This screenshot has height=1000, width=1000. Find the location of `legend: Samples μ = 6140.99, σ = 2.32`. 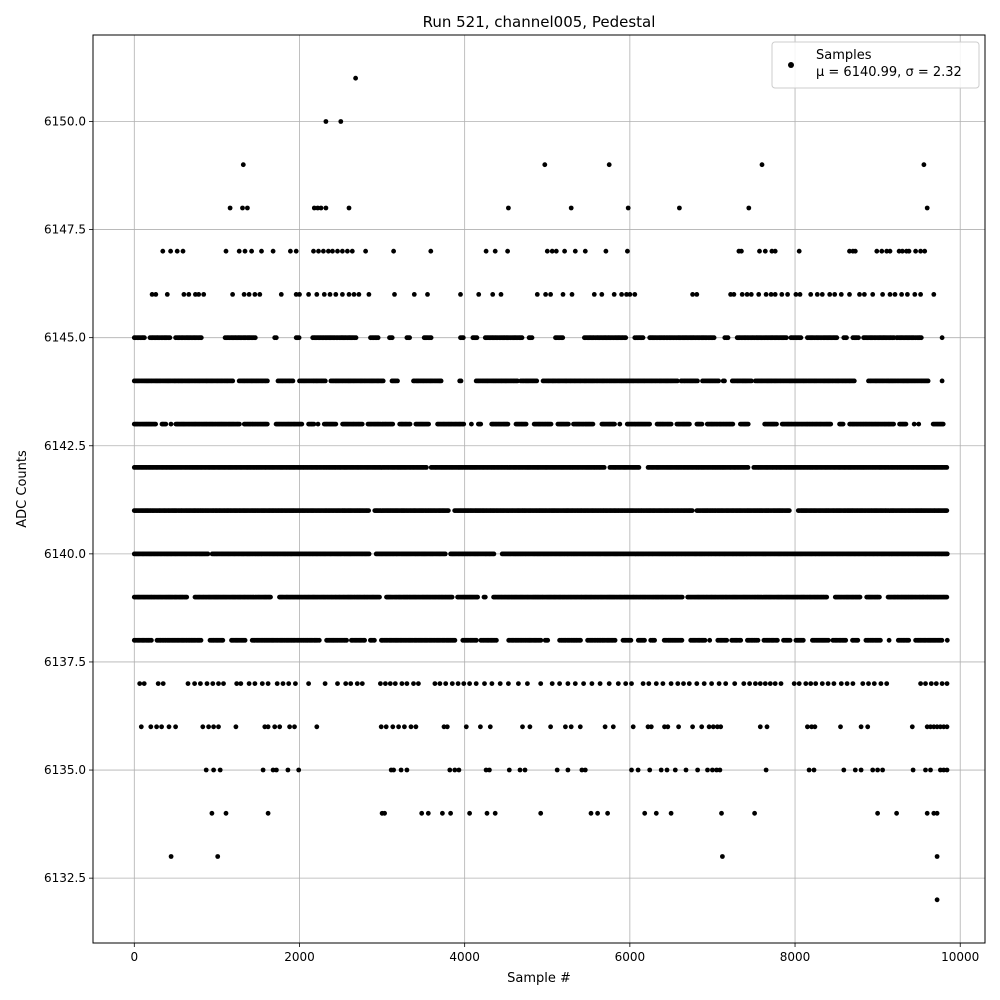

legend: Samples μ = 6140.99, σ = 2.32 is located at coordinates (875, 65).